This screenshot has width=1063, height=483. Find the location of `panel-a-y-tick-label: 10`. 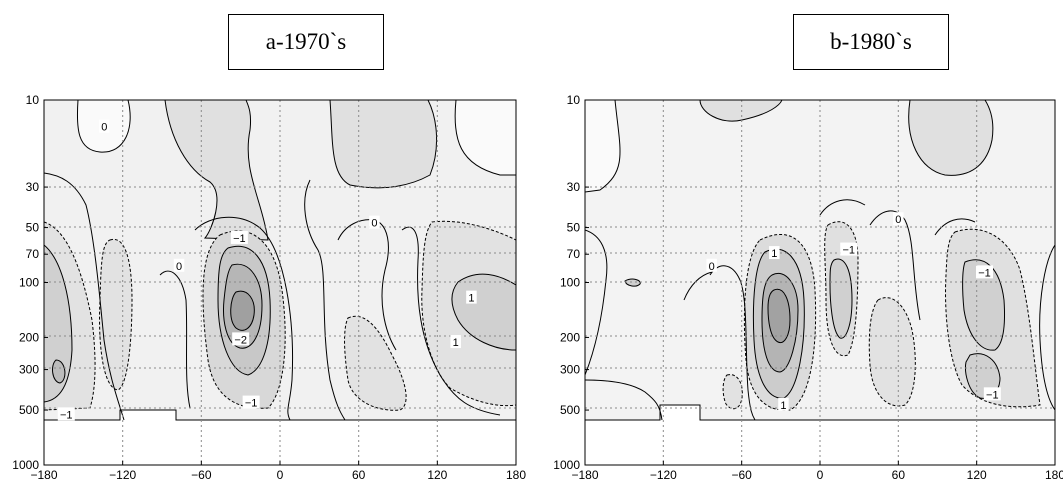

panel-a-y-tick-label: 10 is located at coordinates (33, 100).